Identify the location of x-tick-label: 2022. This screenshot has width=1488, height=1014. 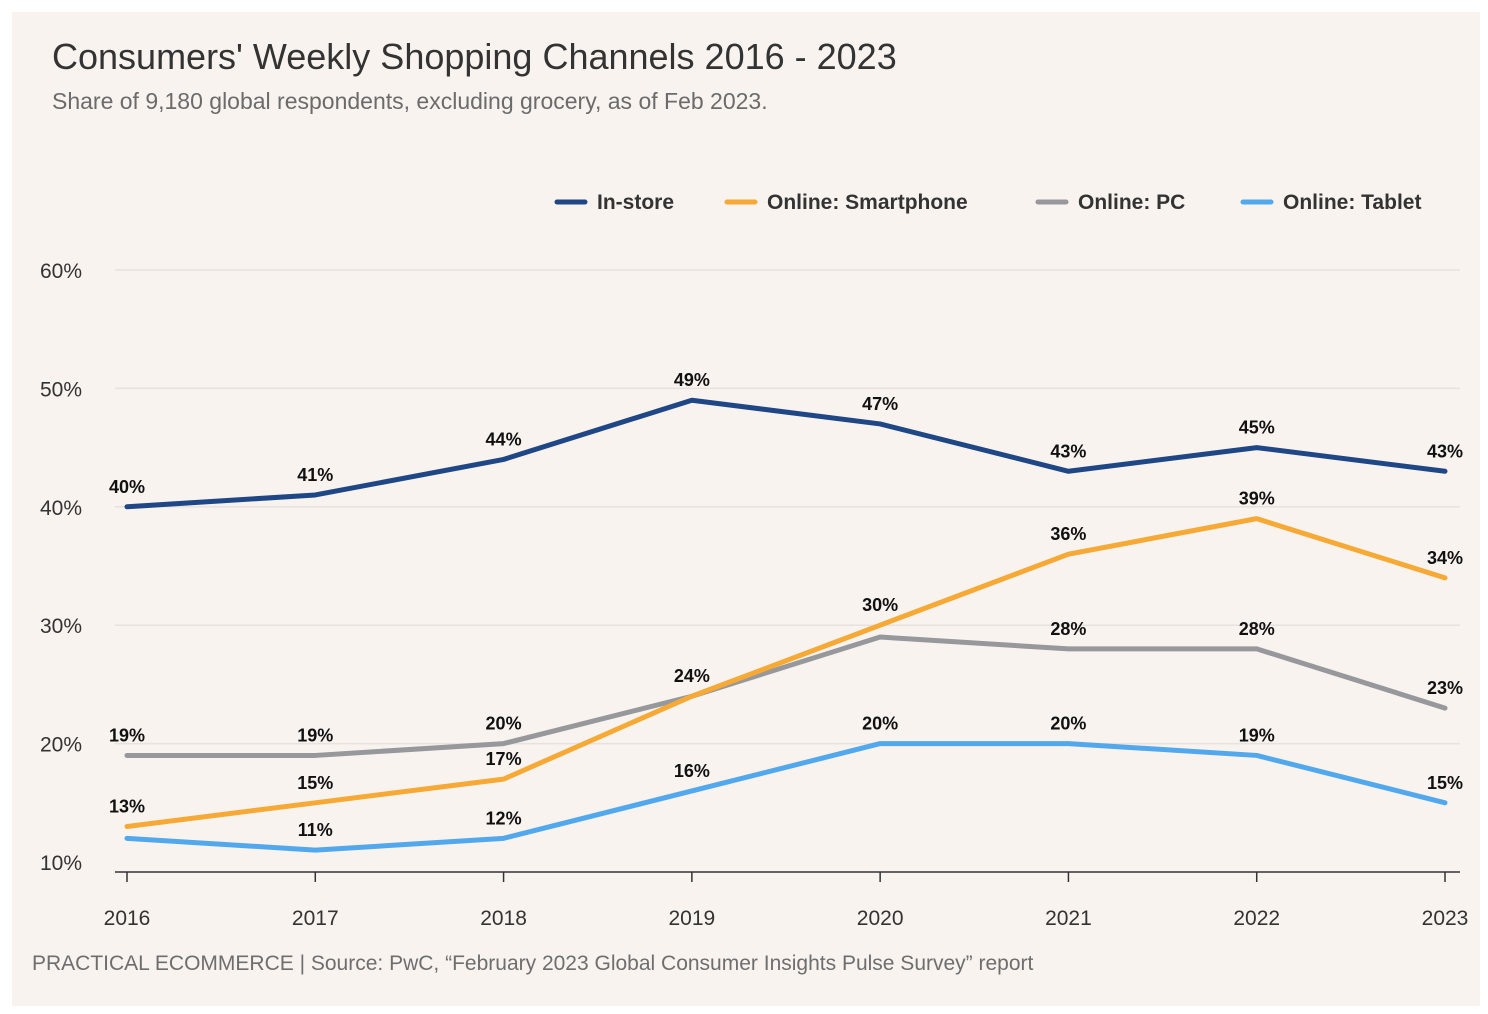
(1256, 918).